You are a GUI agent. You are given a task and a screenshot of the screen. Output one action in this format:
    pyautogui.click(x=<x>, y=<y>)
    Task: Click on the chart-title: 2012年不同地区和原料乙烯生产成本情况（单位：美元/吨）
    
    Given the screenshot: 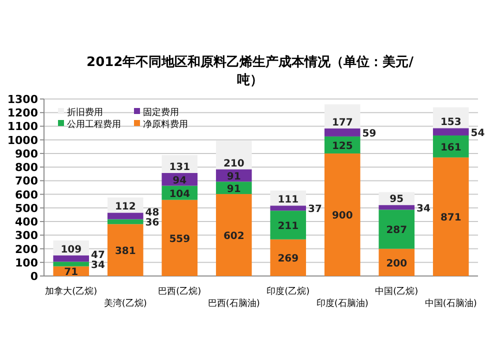 What is the action you would take?
    pyautogui.click(x=250, y=71)
    